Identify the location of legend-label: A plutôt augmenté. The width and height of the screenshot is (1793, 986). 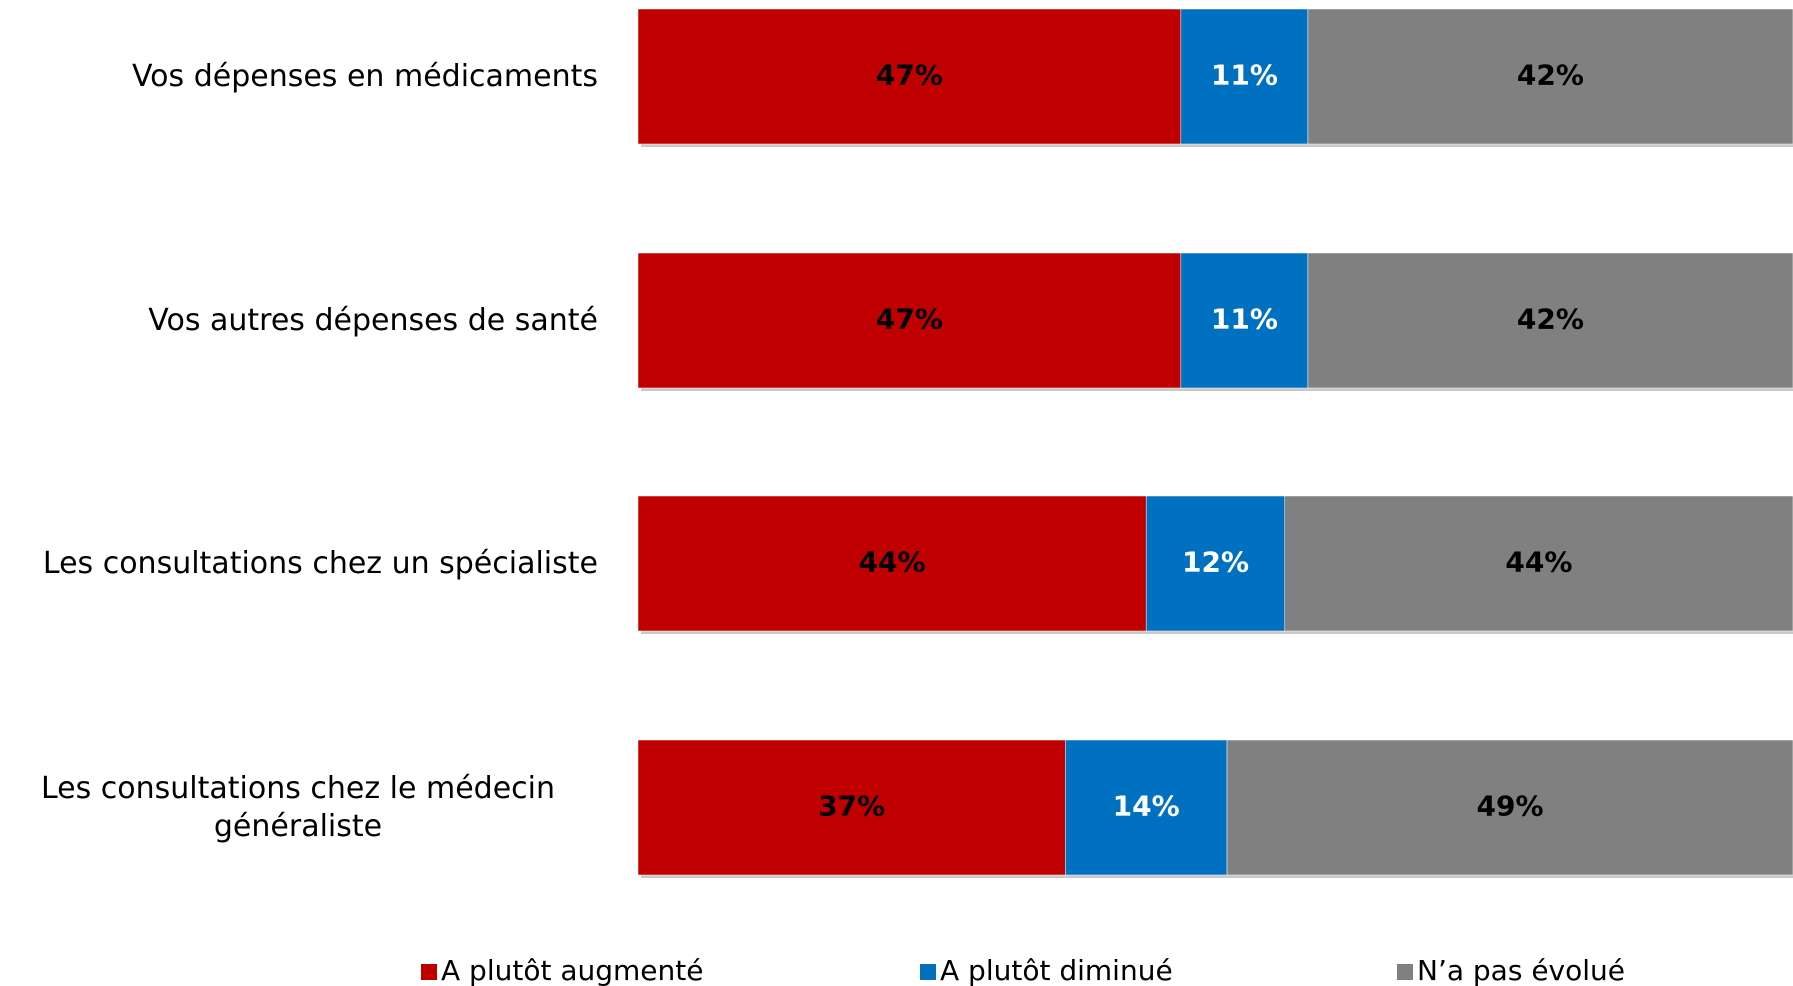
(572, 970).